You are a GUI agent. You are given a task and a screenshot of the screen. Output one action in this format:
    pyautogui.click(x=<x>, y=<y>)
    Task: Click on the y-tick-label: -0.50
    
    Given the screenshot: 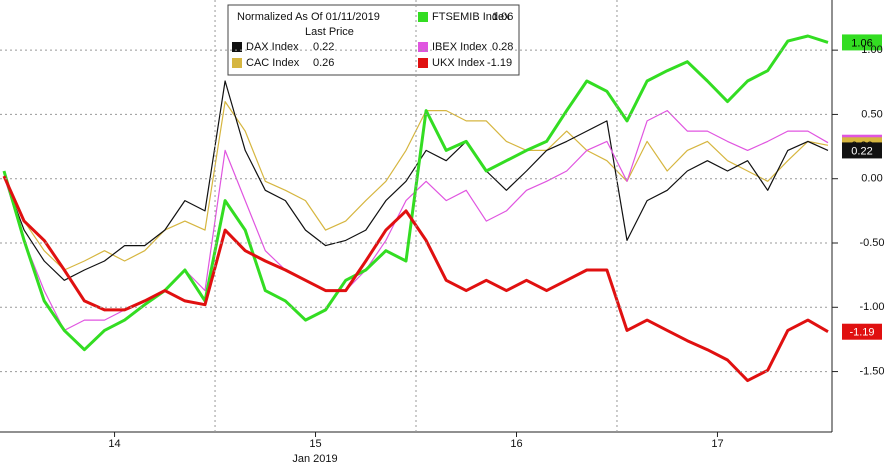 What is the action you would take?
    pyautogui.click(x=871, y=243)
    